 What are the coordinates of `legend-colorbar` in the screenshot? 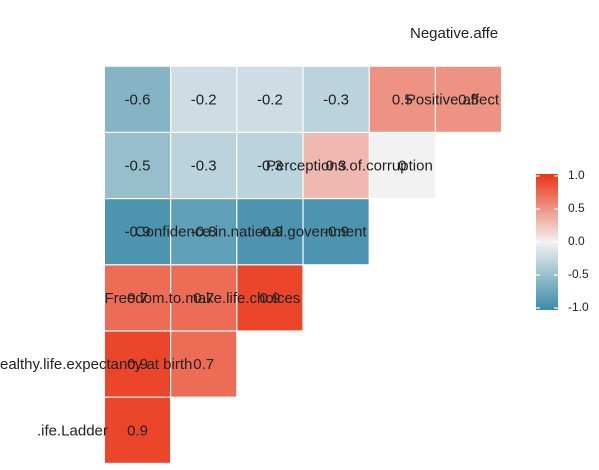 It's located at (547, 242).